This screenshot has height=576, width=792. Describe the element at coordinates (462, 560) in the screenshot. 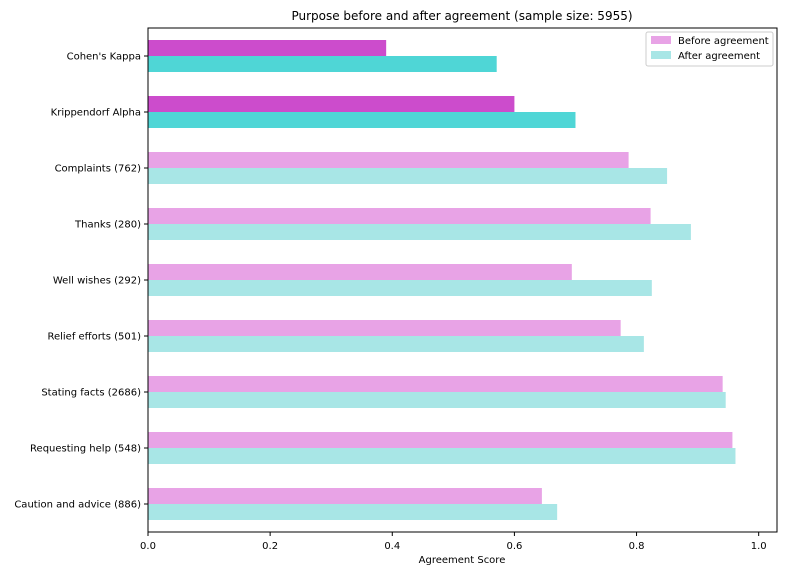

I see `x-axis-title: Agreement Score` at that location.